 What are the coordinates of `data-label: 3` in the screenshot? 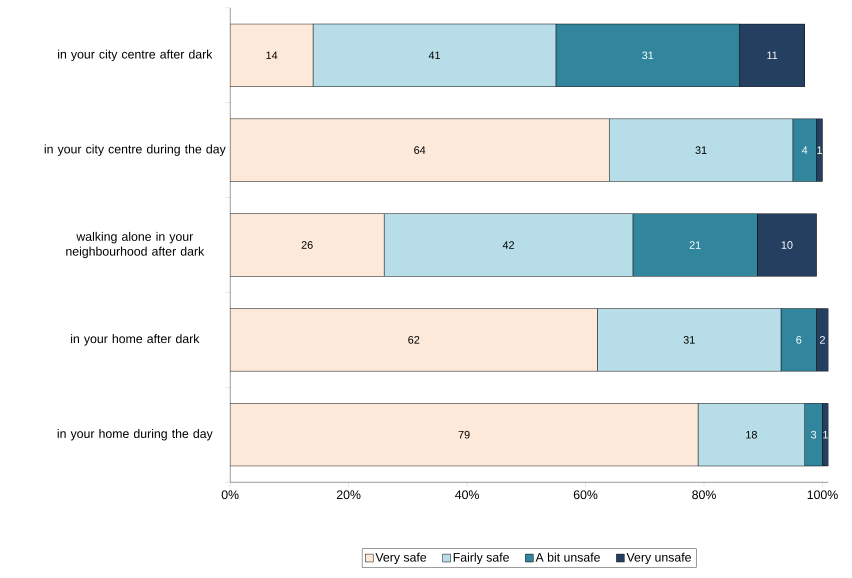 It's located at (813, 435).